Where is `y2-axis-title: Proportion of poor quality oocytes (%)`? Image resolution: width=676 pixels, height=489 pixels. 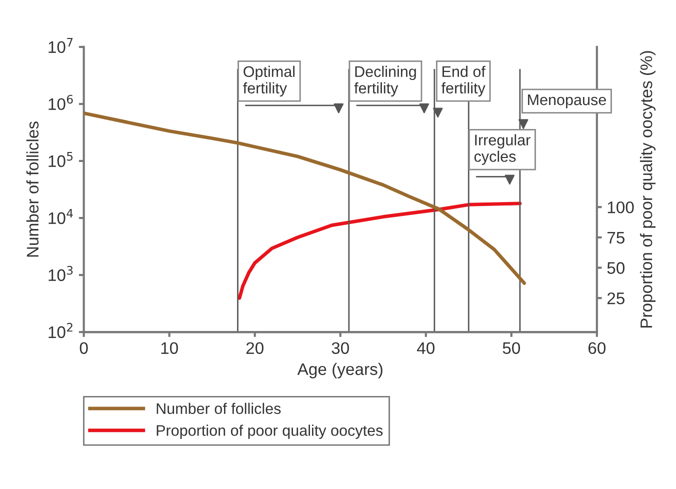
y2-axis-title: Proportion of poor quality oocytes (%) is located at coordinates (648, 189).